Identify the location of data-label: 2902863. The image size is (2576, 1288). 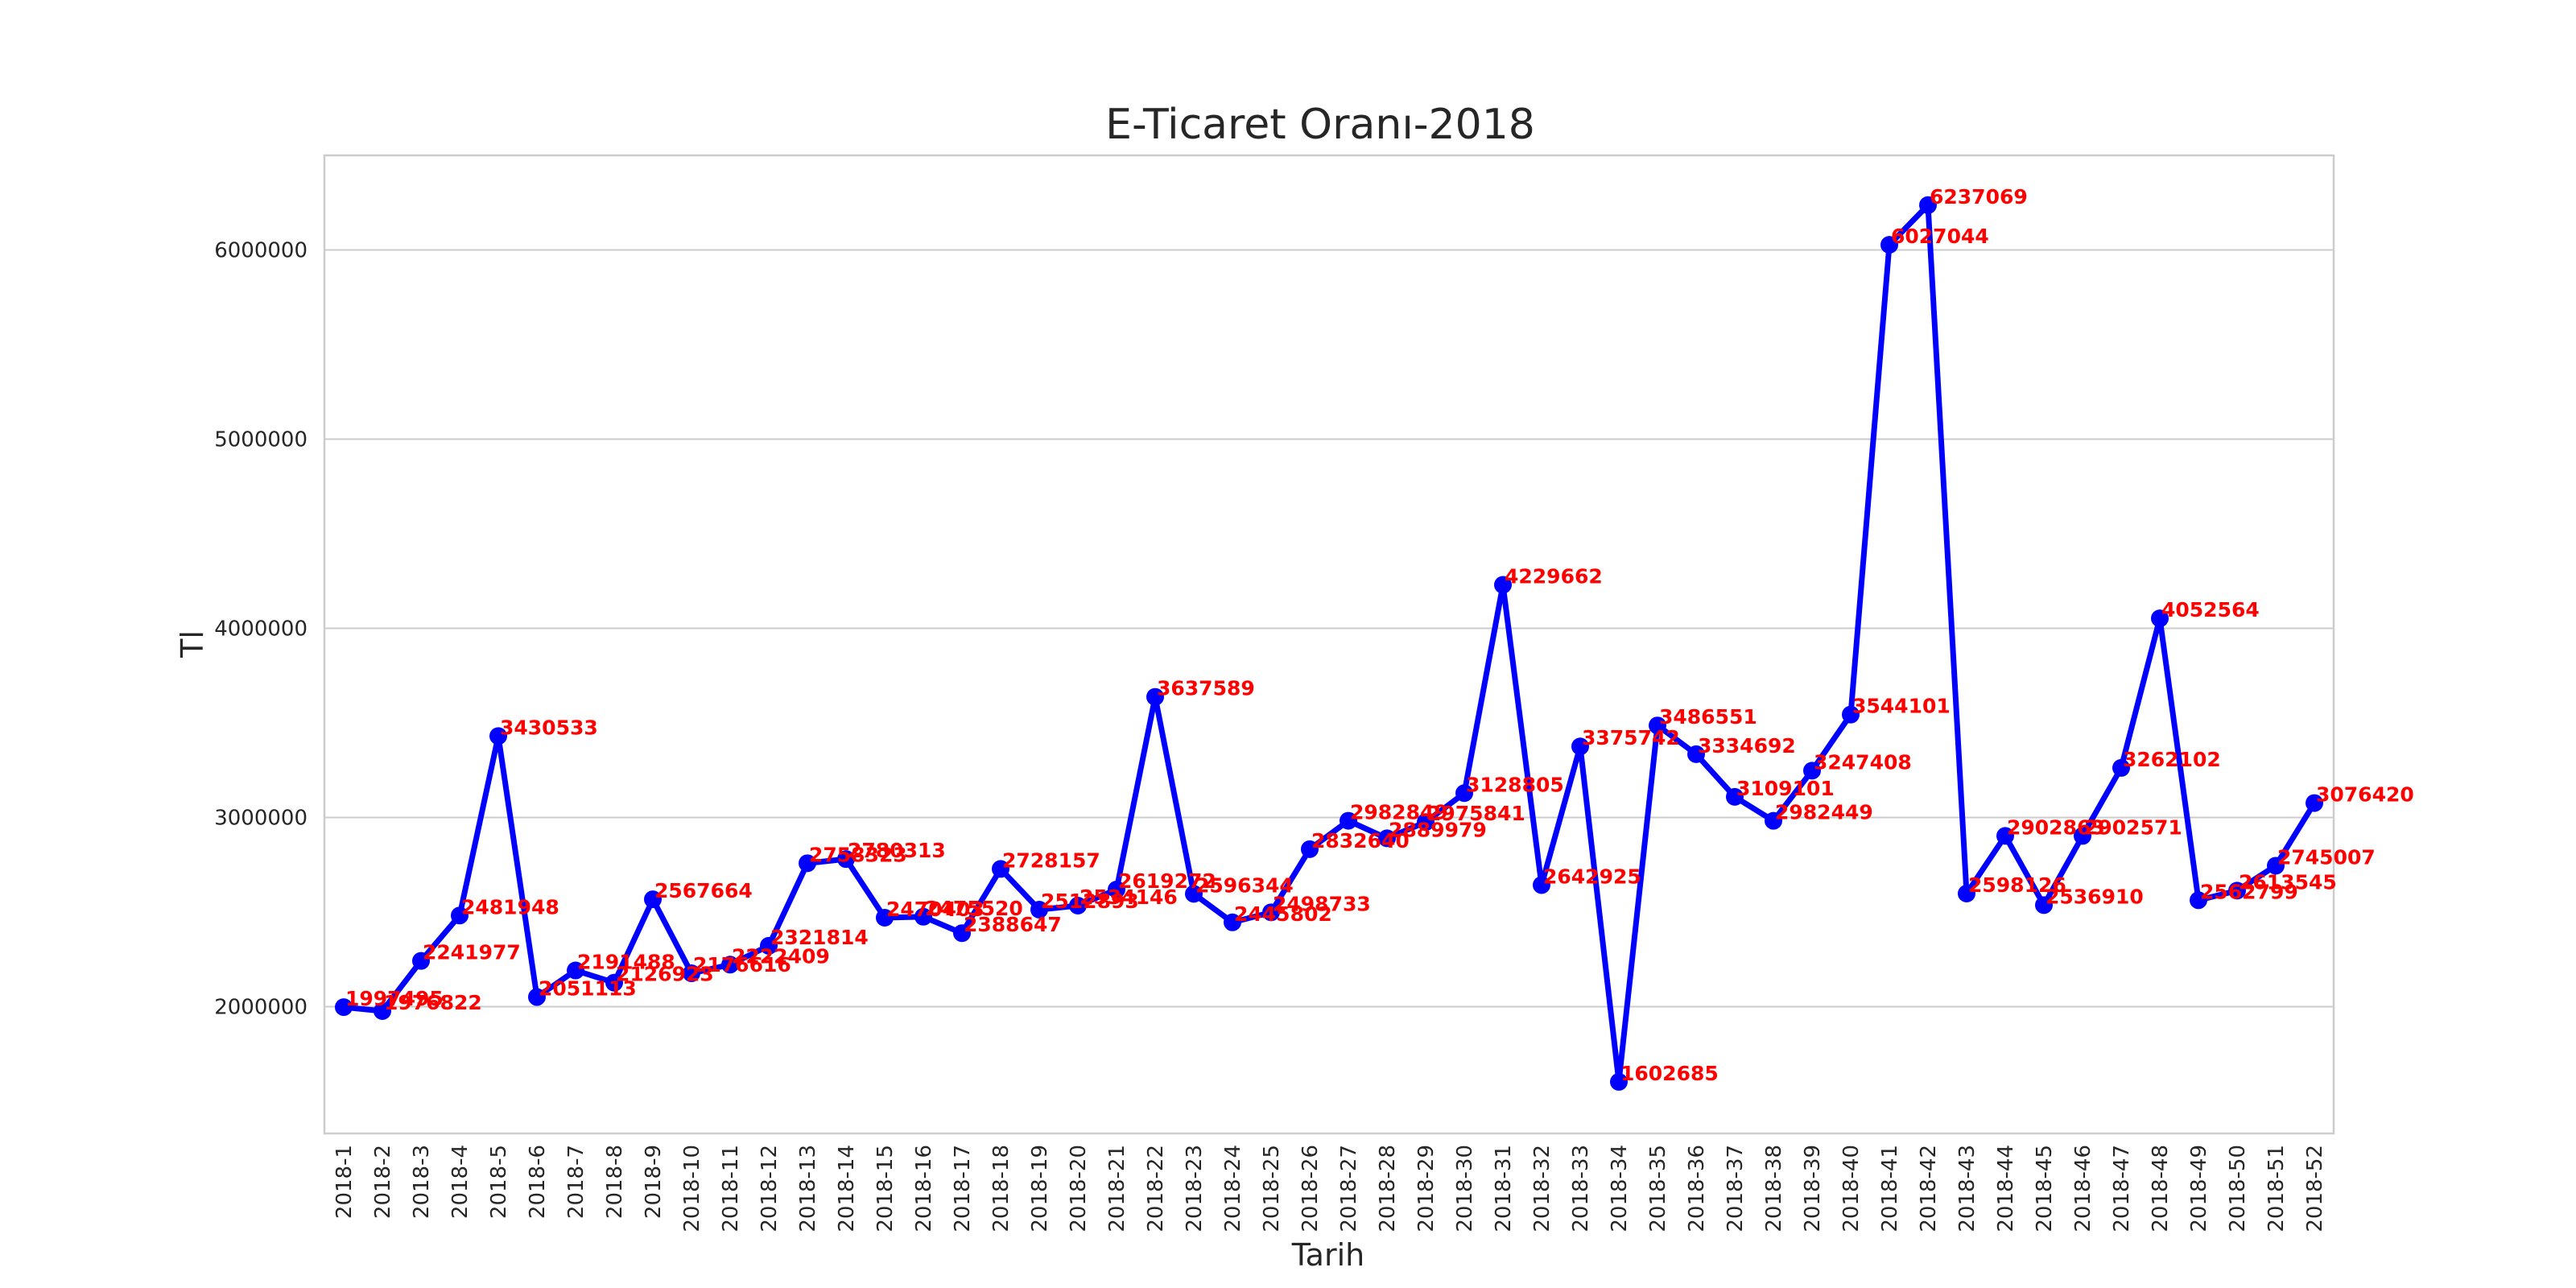
(2056, 827).